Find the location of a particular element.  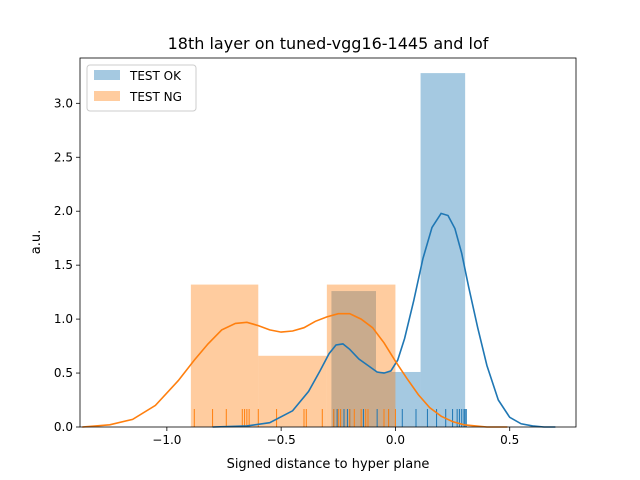

test-ok-legend-swatch is located at coordinates (107, 75).